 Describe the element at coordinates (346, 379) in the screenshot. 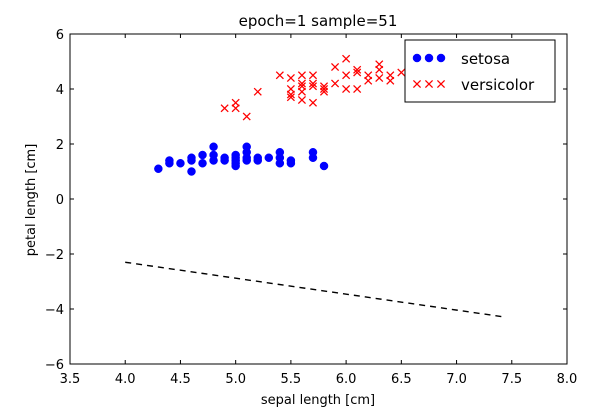

I see `x-tick-label: 6.0` at that location.